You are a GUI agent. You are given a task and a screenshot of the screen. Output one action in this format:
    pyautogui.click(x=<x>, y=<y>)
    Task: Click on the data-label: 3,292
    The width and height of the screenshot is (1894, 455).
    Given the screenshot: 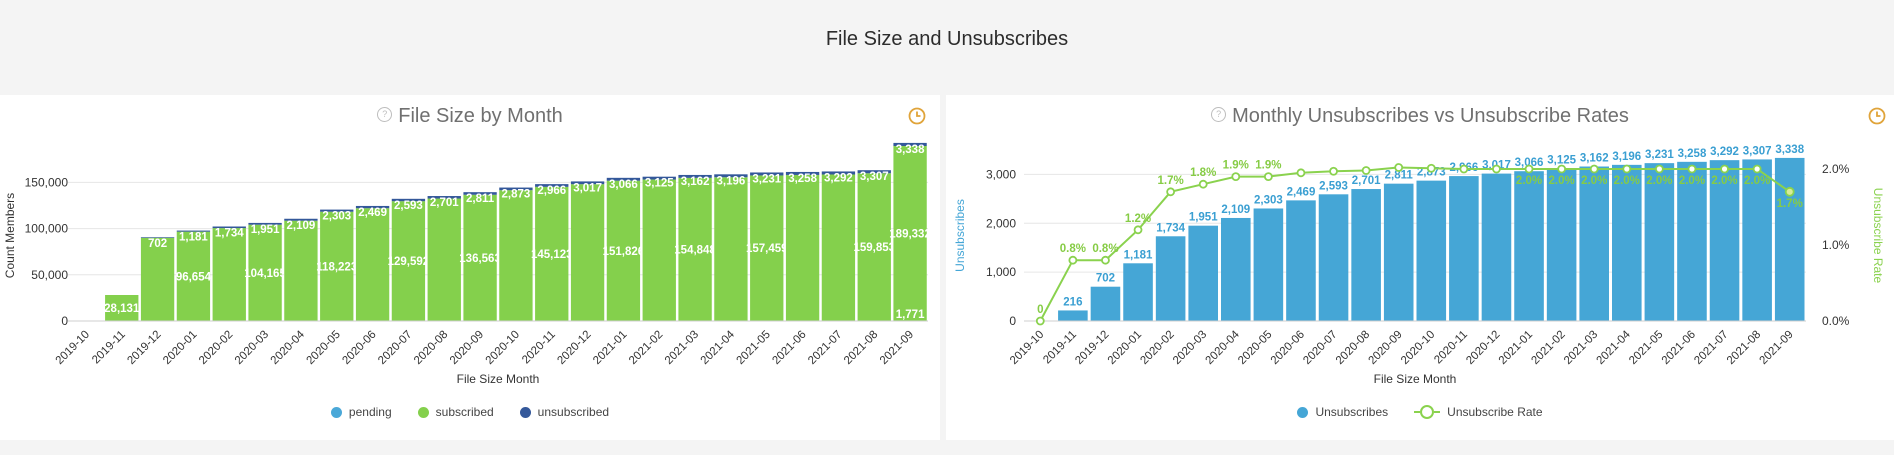 What is the action you would take?
    pyautogui.click(x=838, y=178)
    